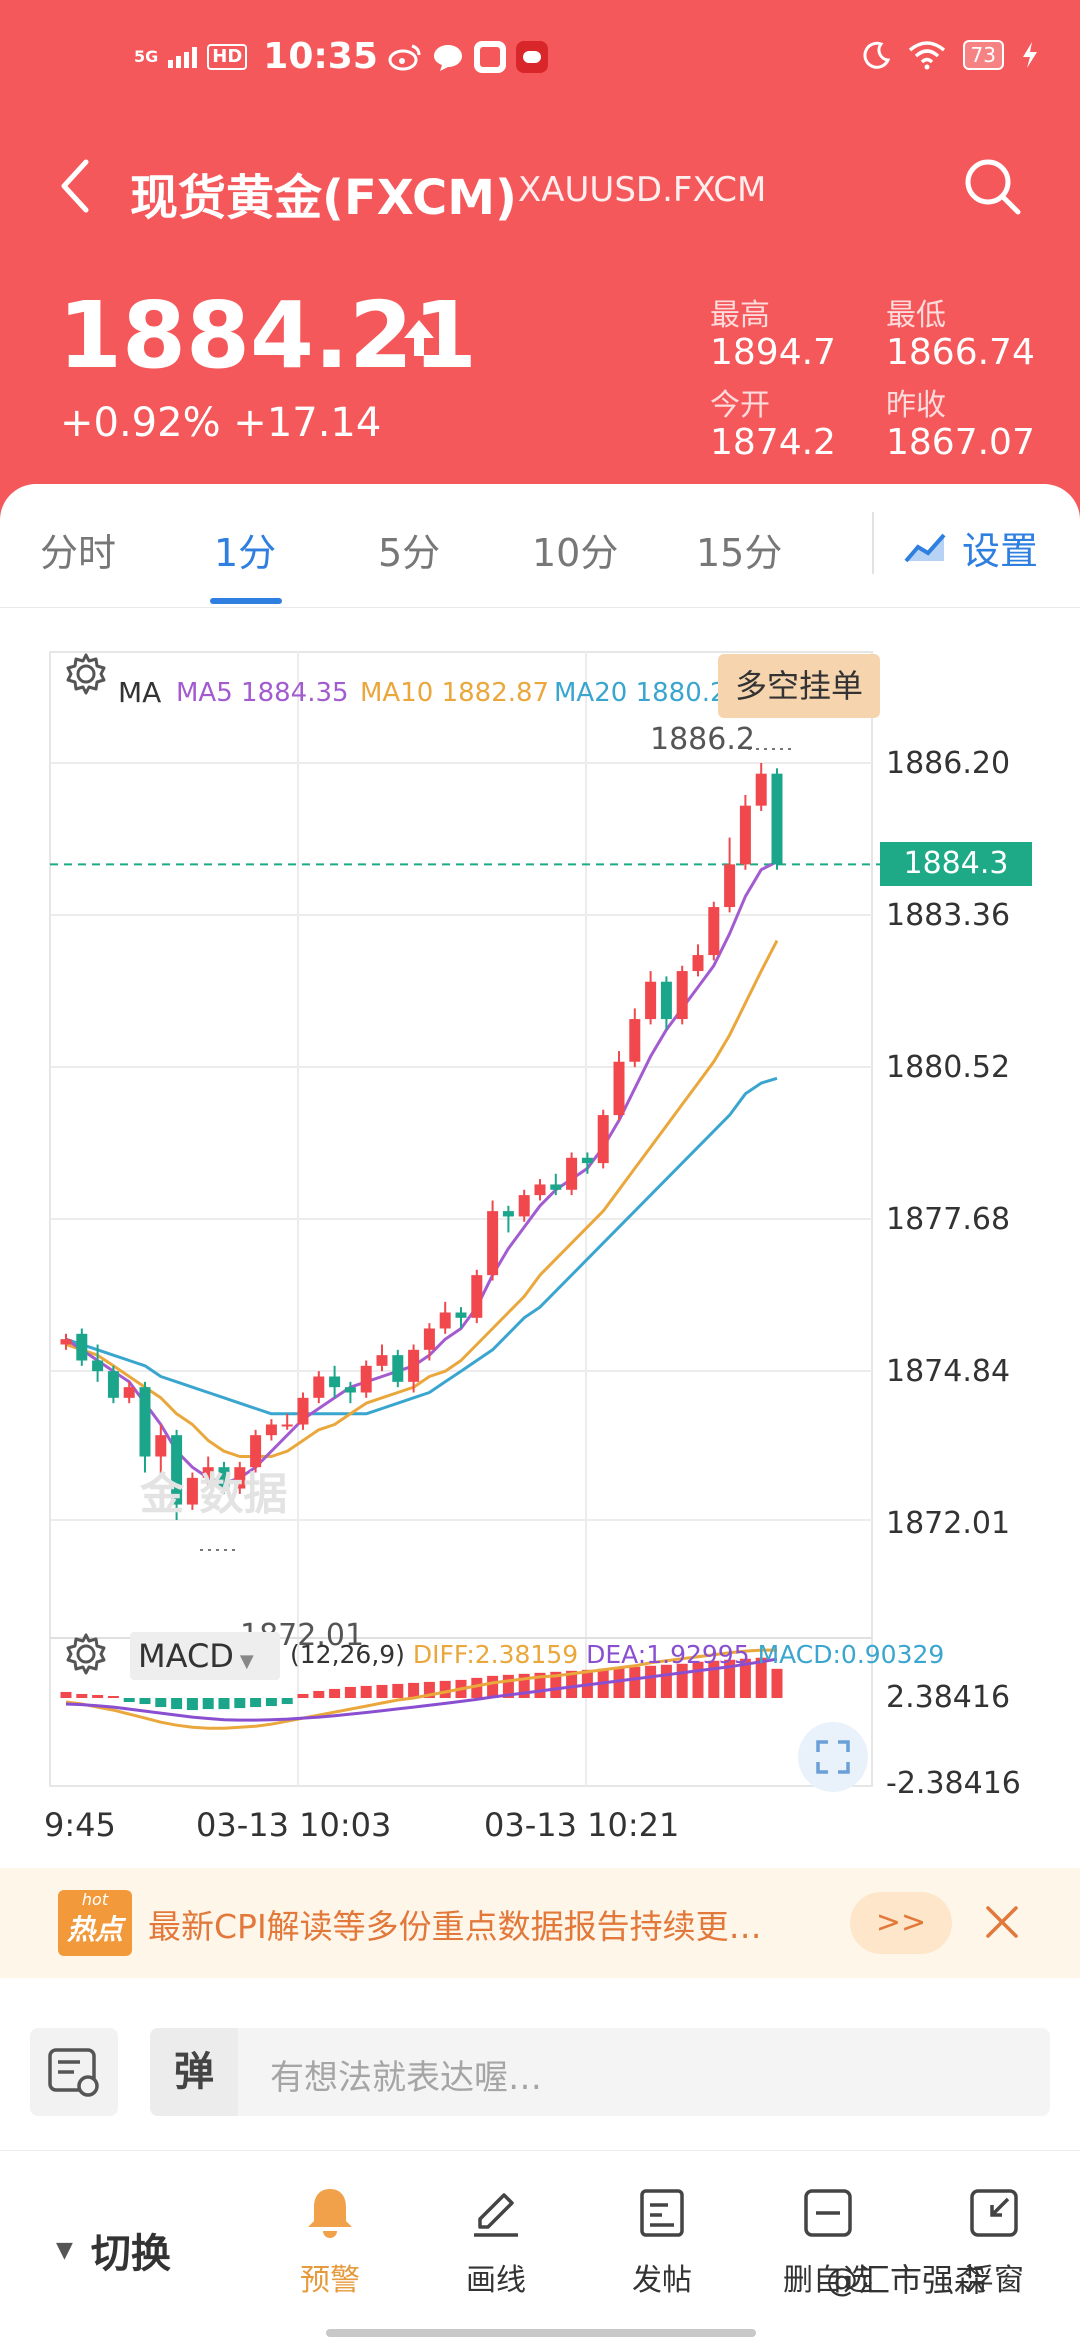 This screenshot has height=2340, width=1080. What do you see at coordinates (245, 553) in the screenshot?
I see `tab-1min: 1分` at bounding box center [245, 553].